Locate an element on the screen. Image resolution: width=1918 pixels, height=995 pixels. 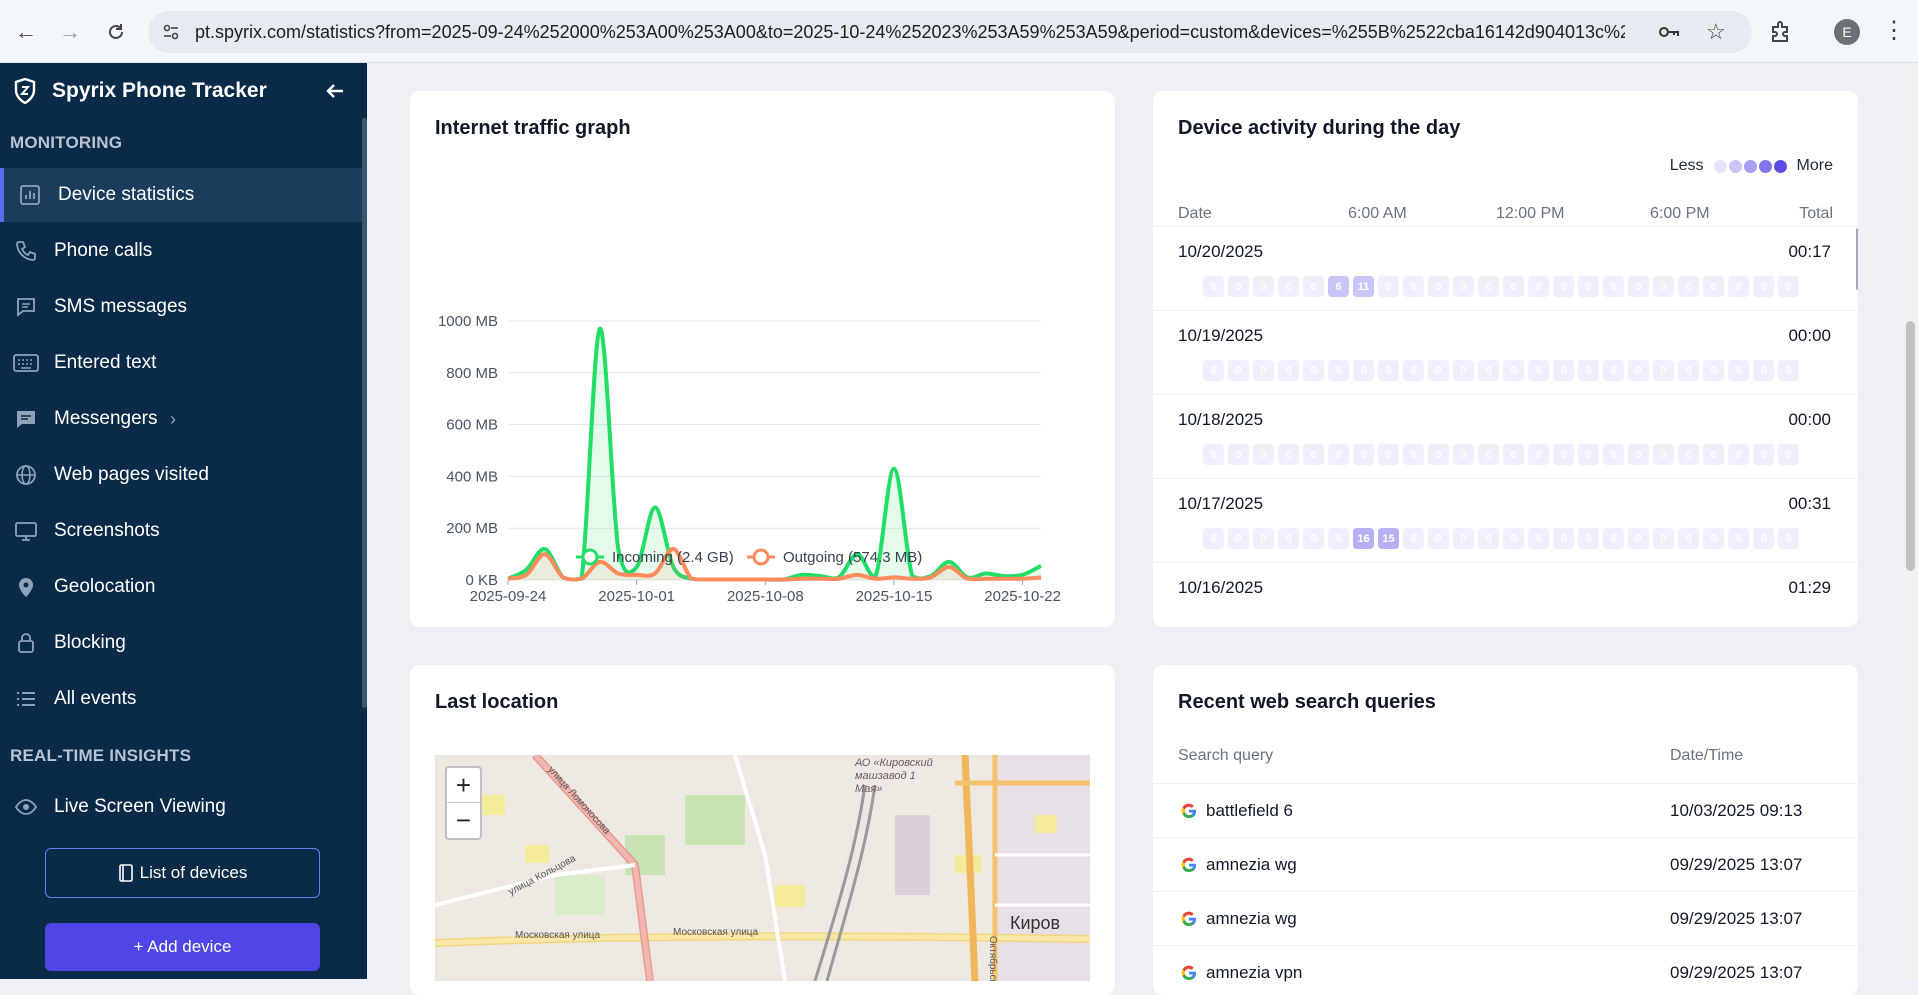
add-device-button: + Add device is located at coordinates (182, 947).